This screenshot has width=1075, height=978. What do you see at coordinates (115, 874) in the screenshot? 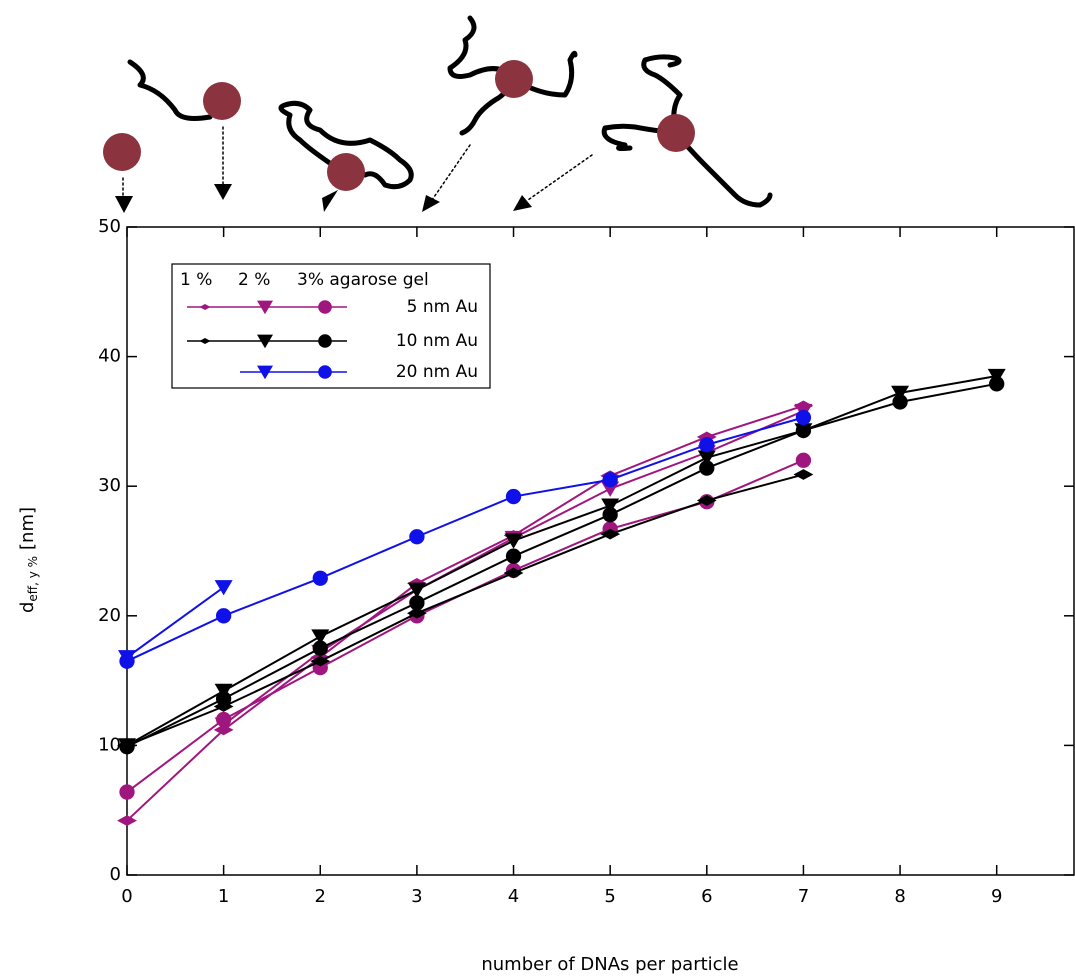
I see `y-tick-label: 0` at bounding box center [115, 874].